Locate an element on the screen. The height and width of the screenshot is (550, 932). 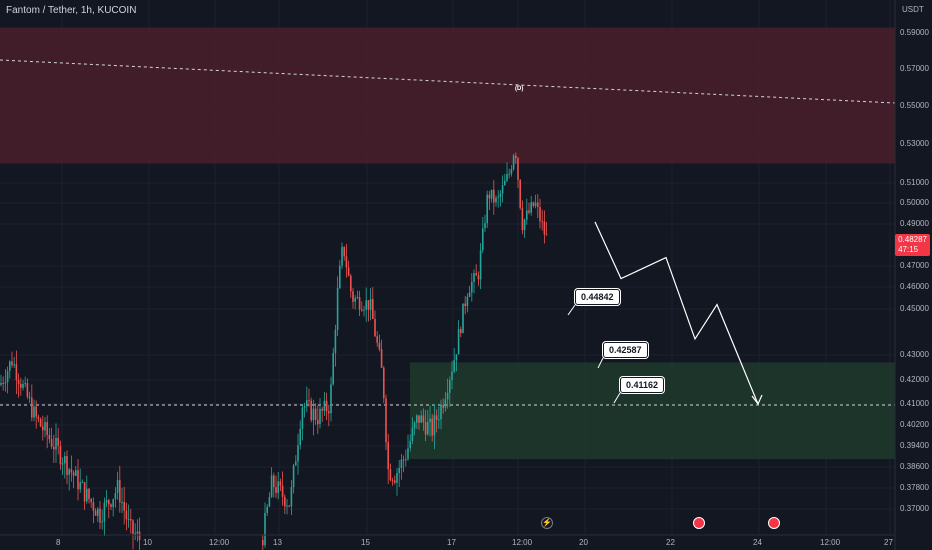
price-tick-label: 0.41000 is located at coordinates (914, 403).